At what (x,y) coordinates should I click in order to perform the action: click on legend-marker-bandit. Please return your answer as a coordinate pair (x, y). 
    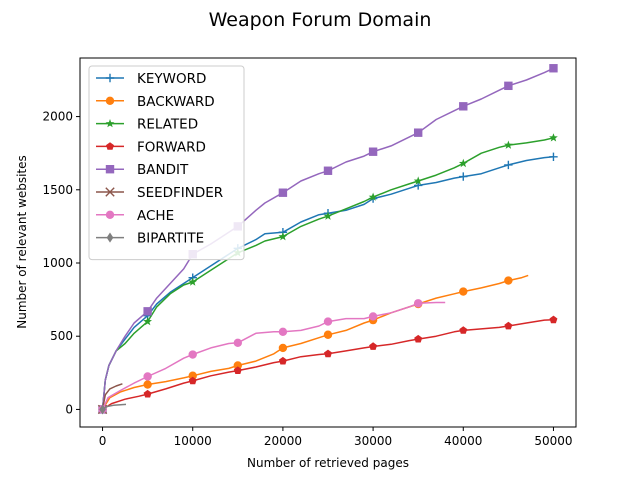
    Looking at the image, I should click on (110, 169).